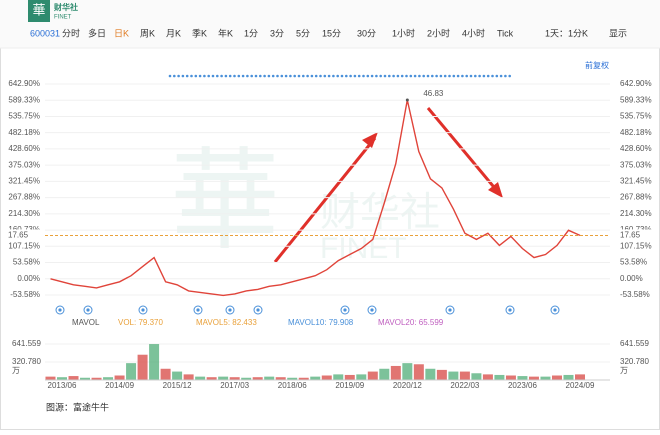  Describe the element at coordinates (119, 385) in the screenshot. I see `x-tick-label: 2014/09` at that location.